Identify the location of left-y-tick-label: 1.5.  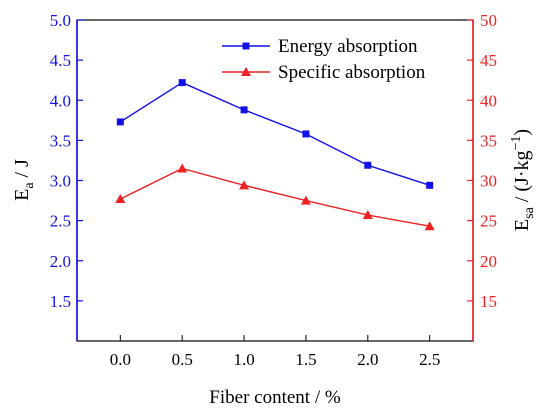
(60, 301).